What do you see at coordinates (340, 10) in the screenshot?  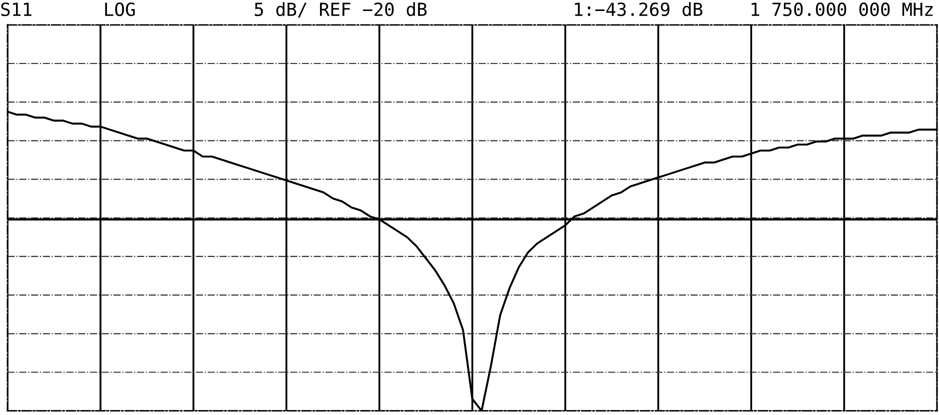 I see `text: 5 dB/ REF −20 dB` at bounding box center [340, 10].